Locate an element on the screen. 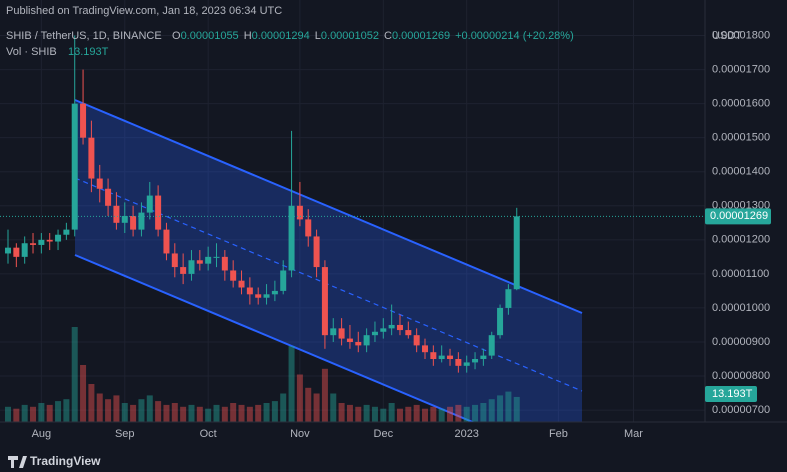 Image resolution: width=787 pixels, height=472 pixels. last-price-label: 0.00001269 is located at coordinates (739, 216).